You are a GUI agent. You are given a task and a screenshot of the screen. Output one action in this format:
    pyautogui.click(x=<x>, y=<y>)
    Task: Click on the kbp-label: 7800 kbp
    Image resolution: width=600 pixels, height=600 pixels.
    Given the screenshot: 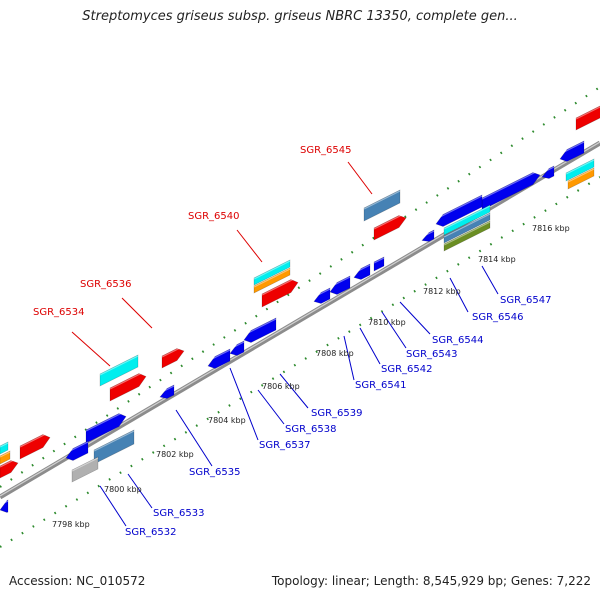 What is the action you would take?
    pyautogui.click(x=123, y=489)
    